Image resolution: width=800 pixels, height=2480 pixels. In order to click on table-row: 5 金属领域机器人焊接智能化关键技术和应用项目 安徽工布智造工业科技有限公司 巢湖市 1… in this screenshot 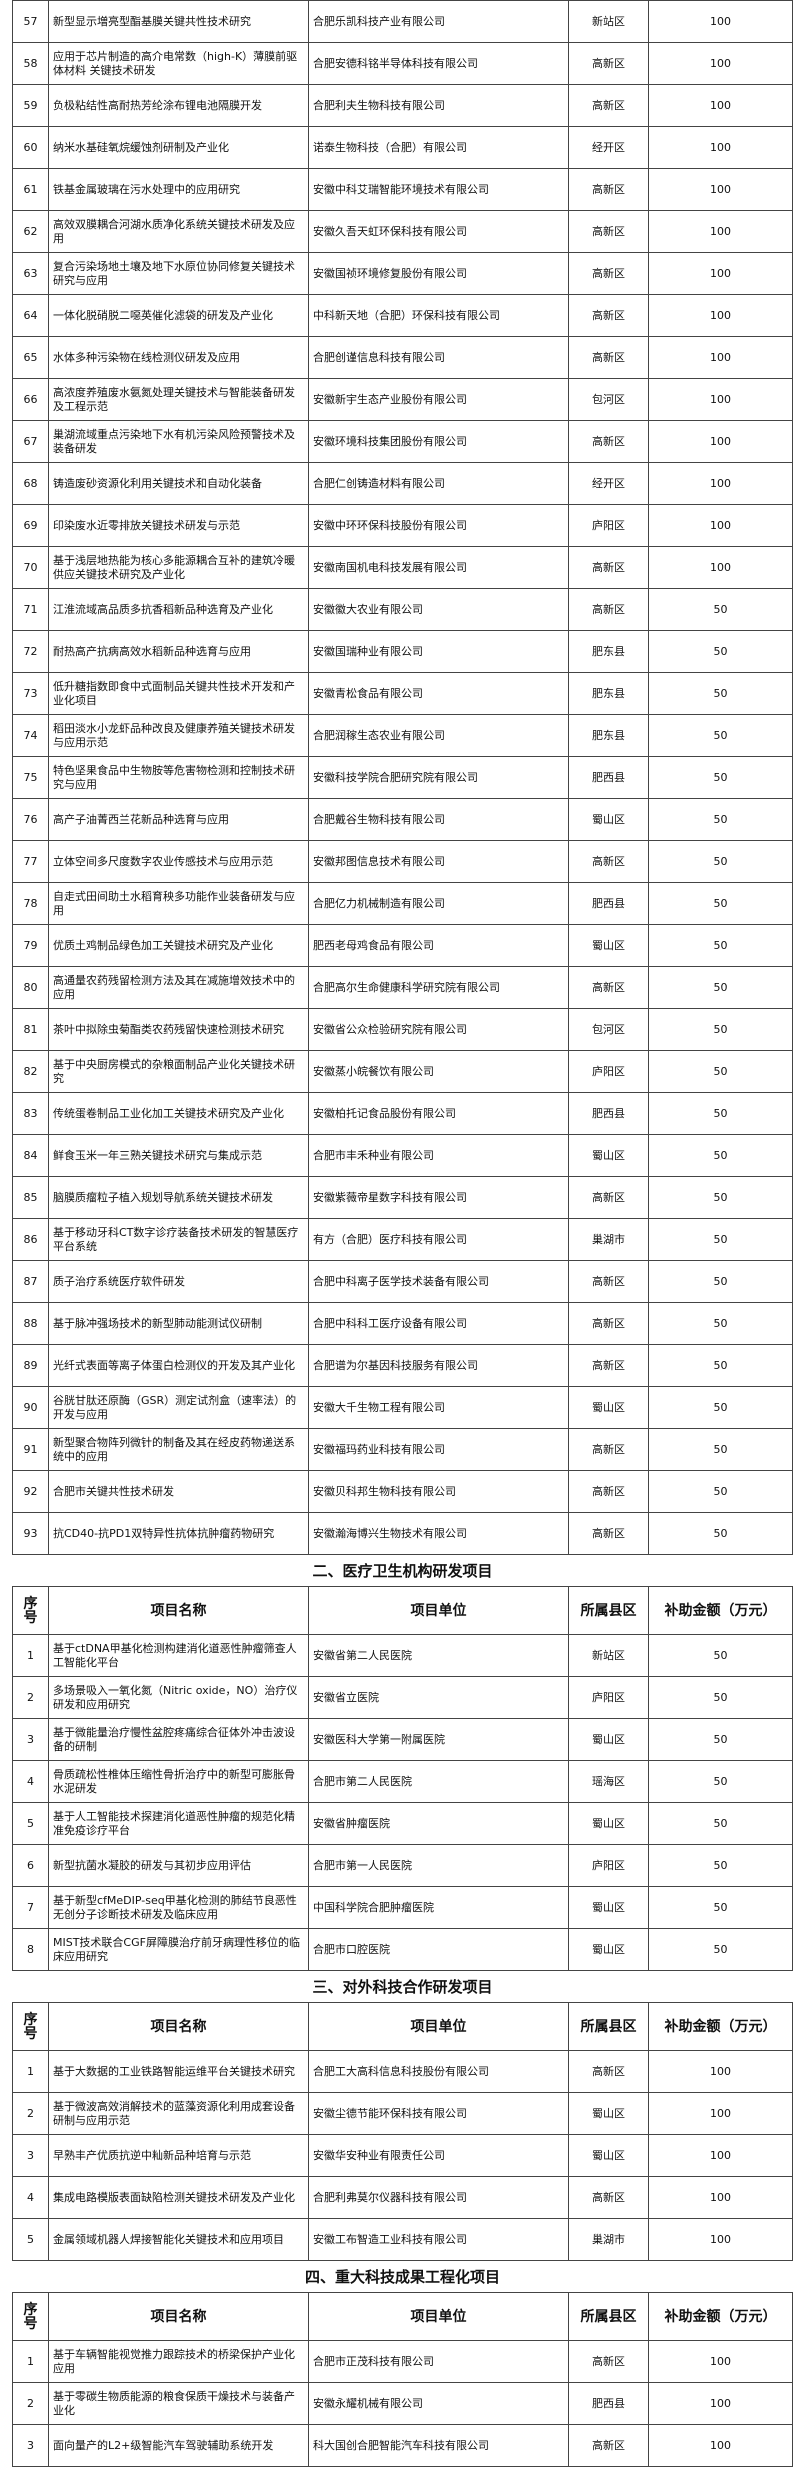, I will do `click(402, 2239)`.